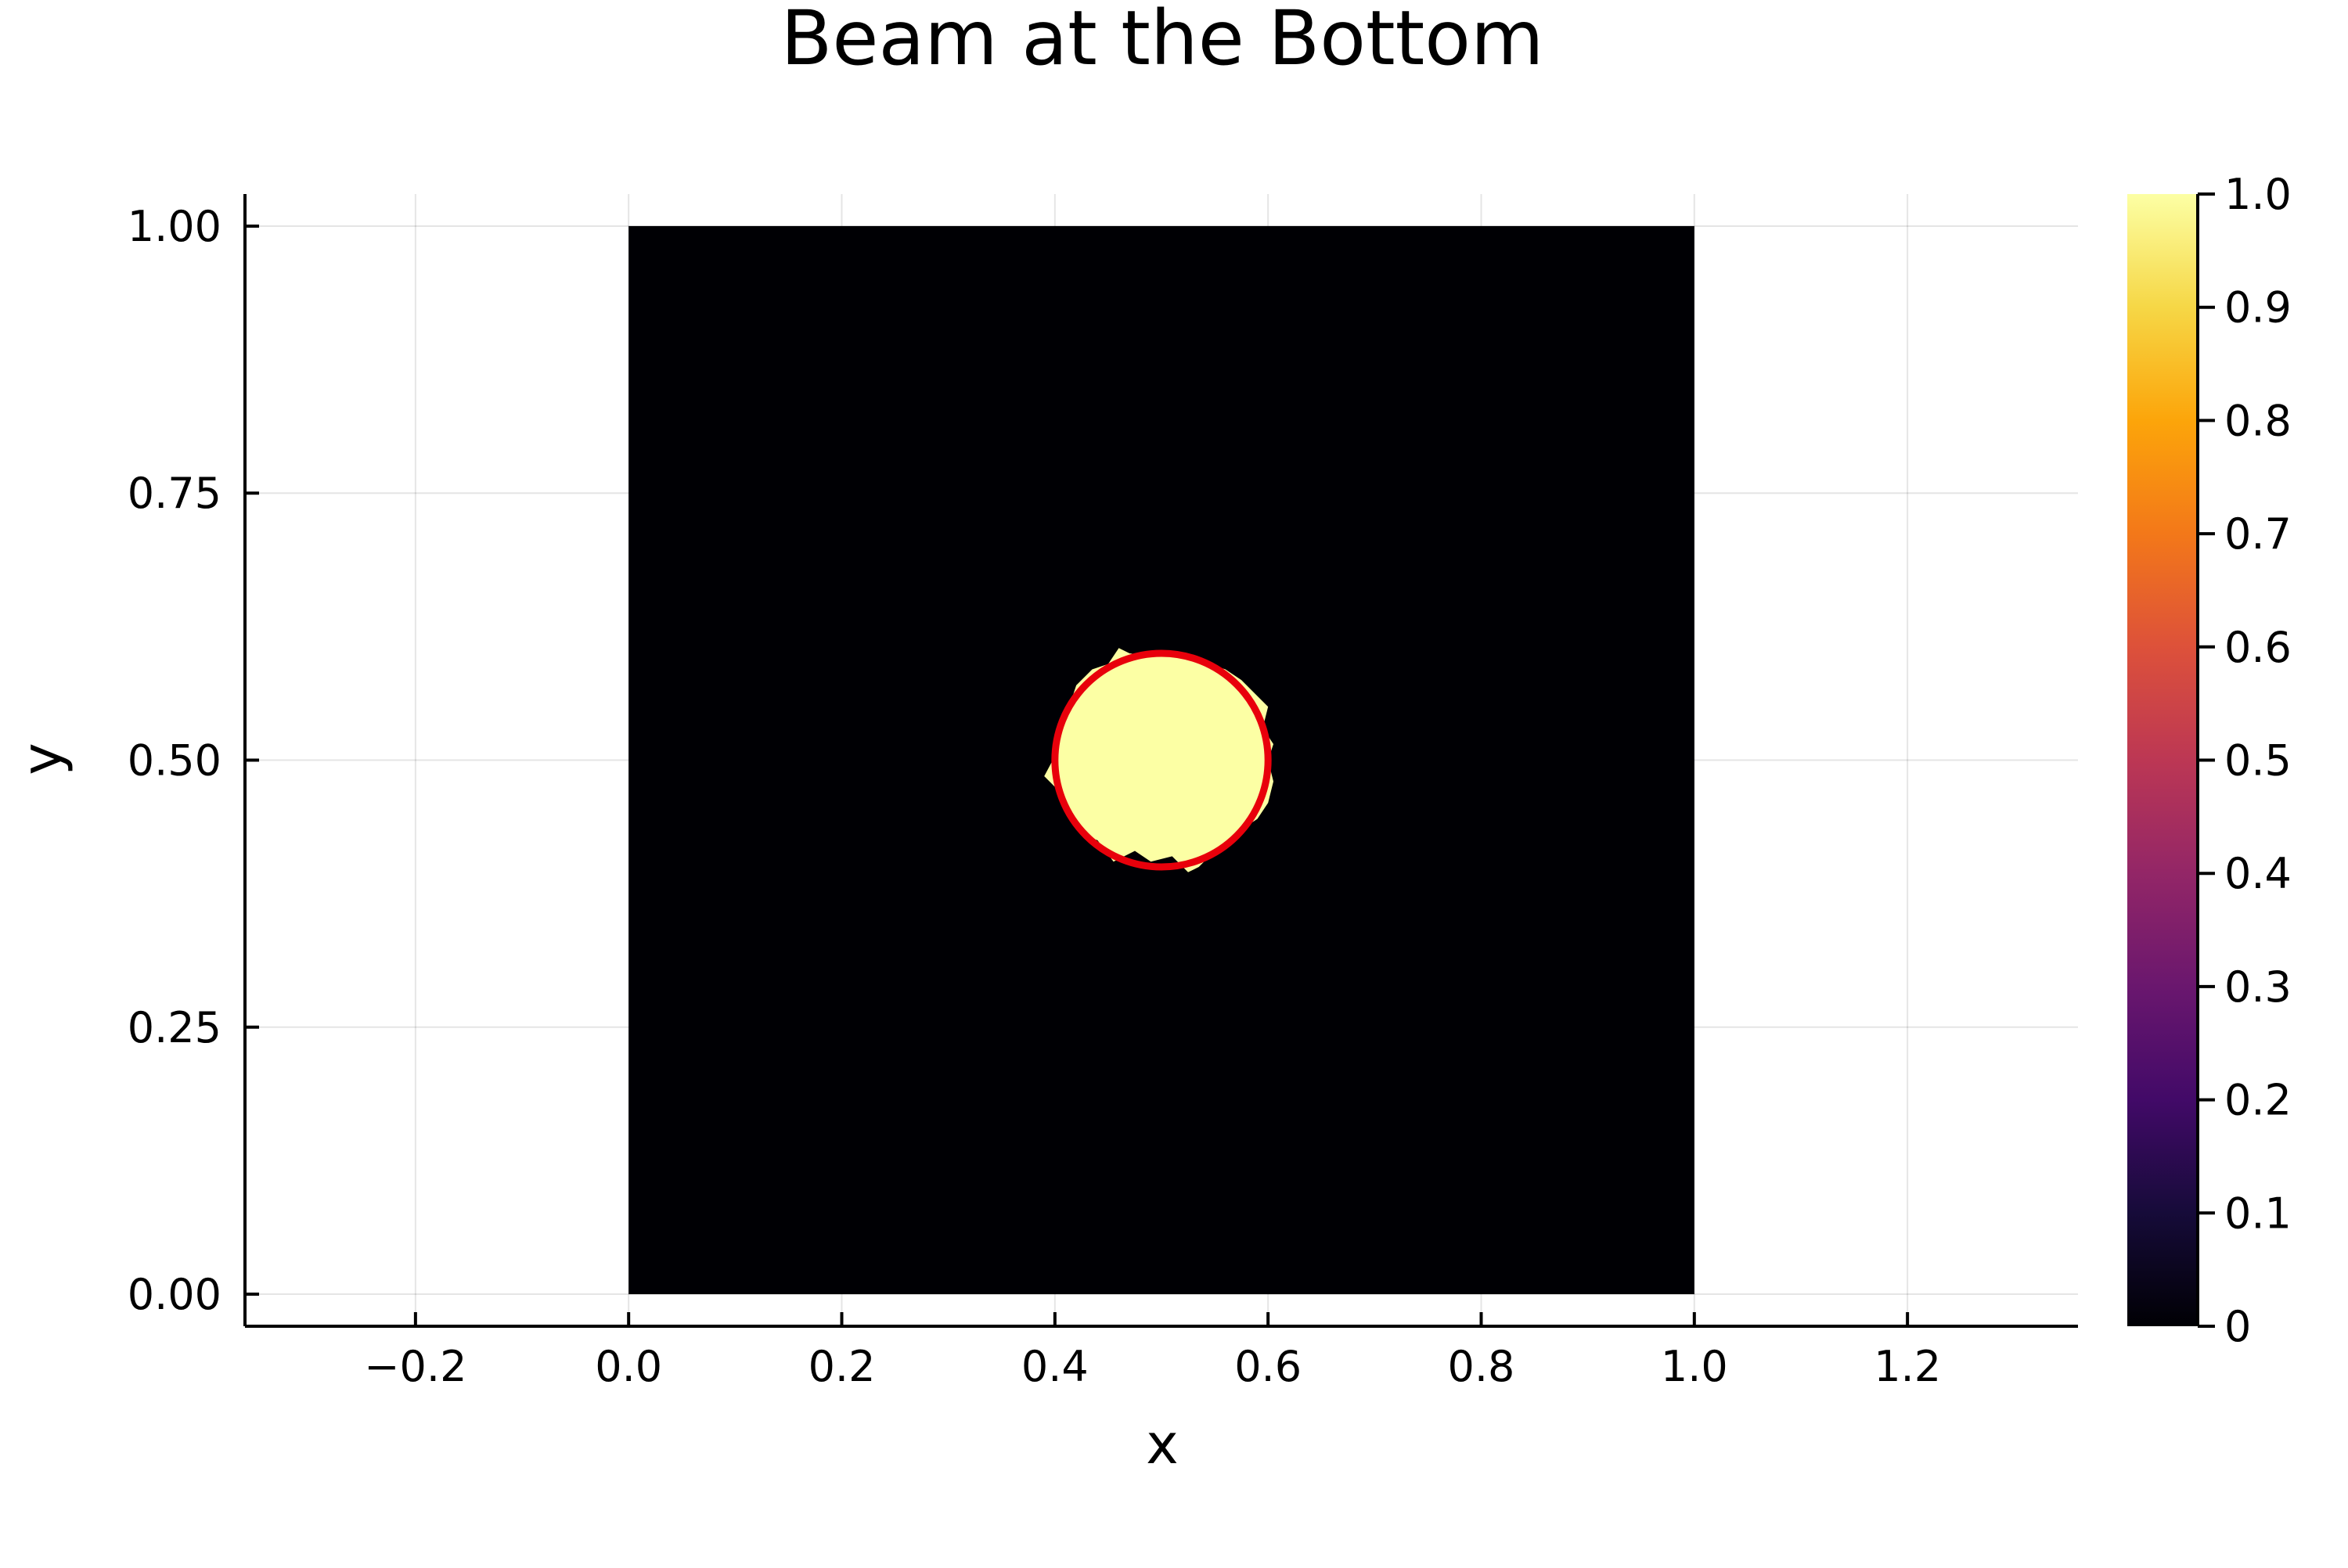  I want to click on x-tick-label: 0.4, so click(1055, 1367).